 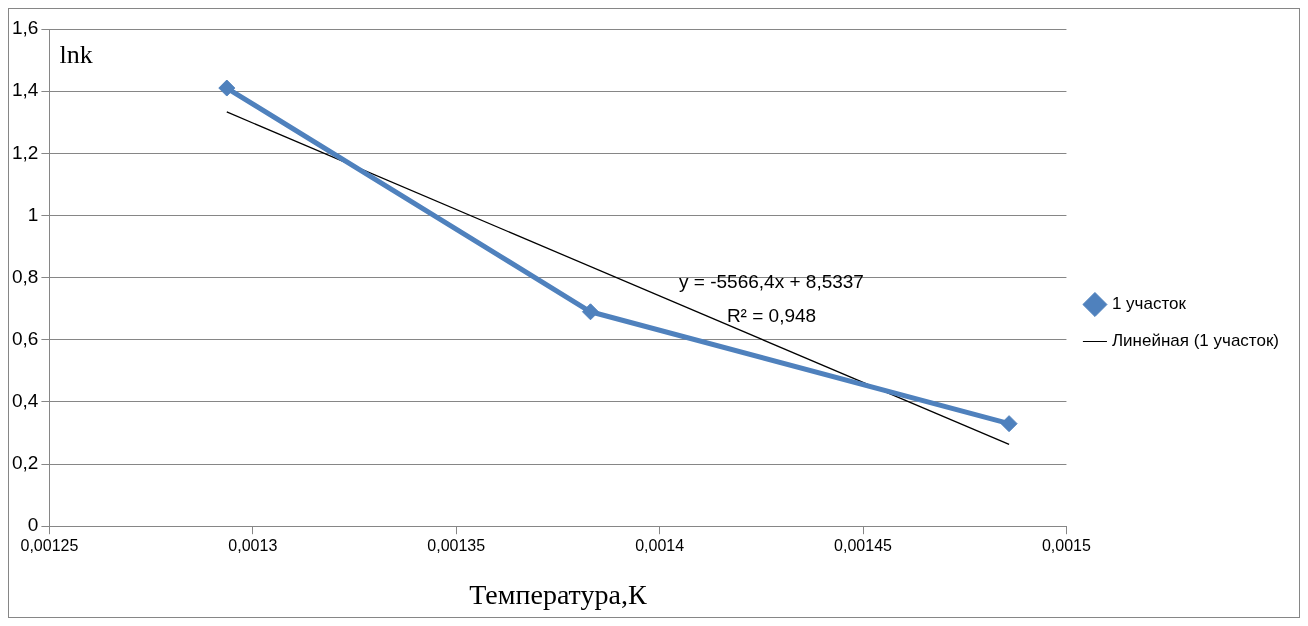 I want to click on x-tick-label: 0,00145, so click(x=863, y=546).